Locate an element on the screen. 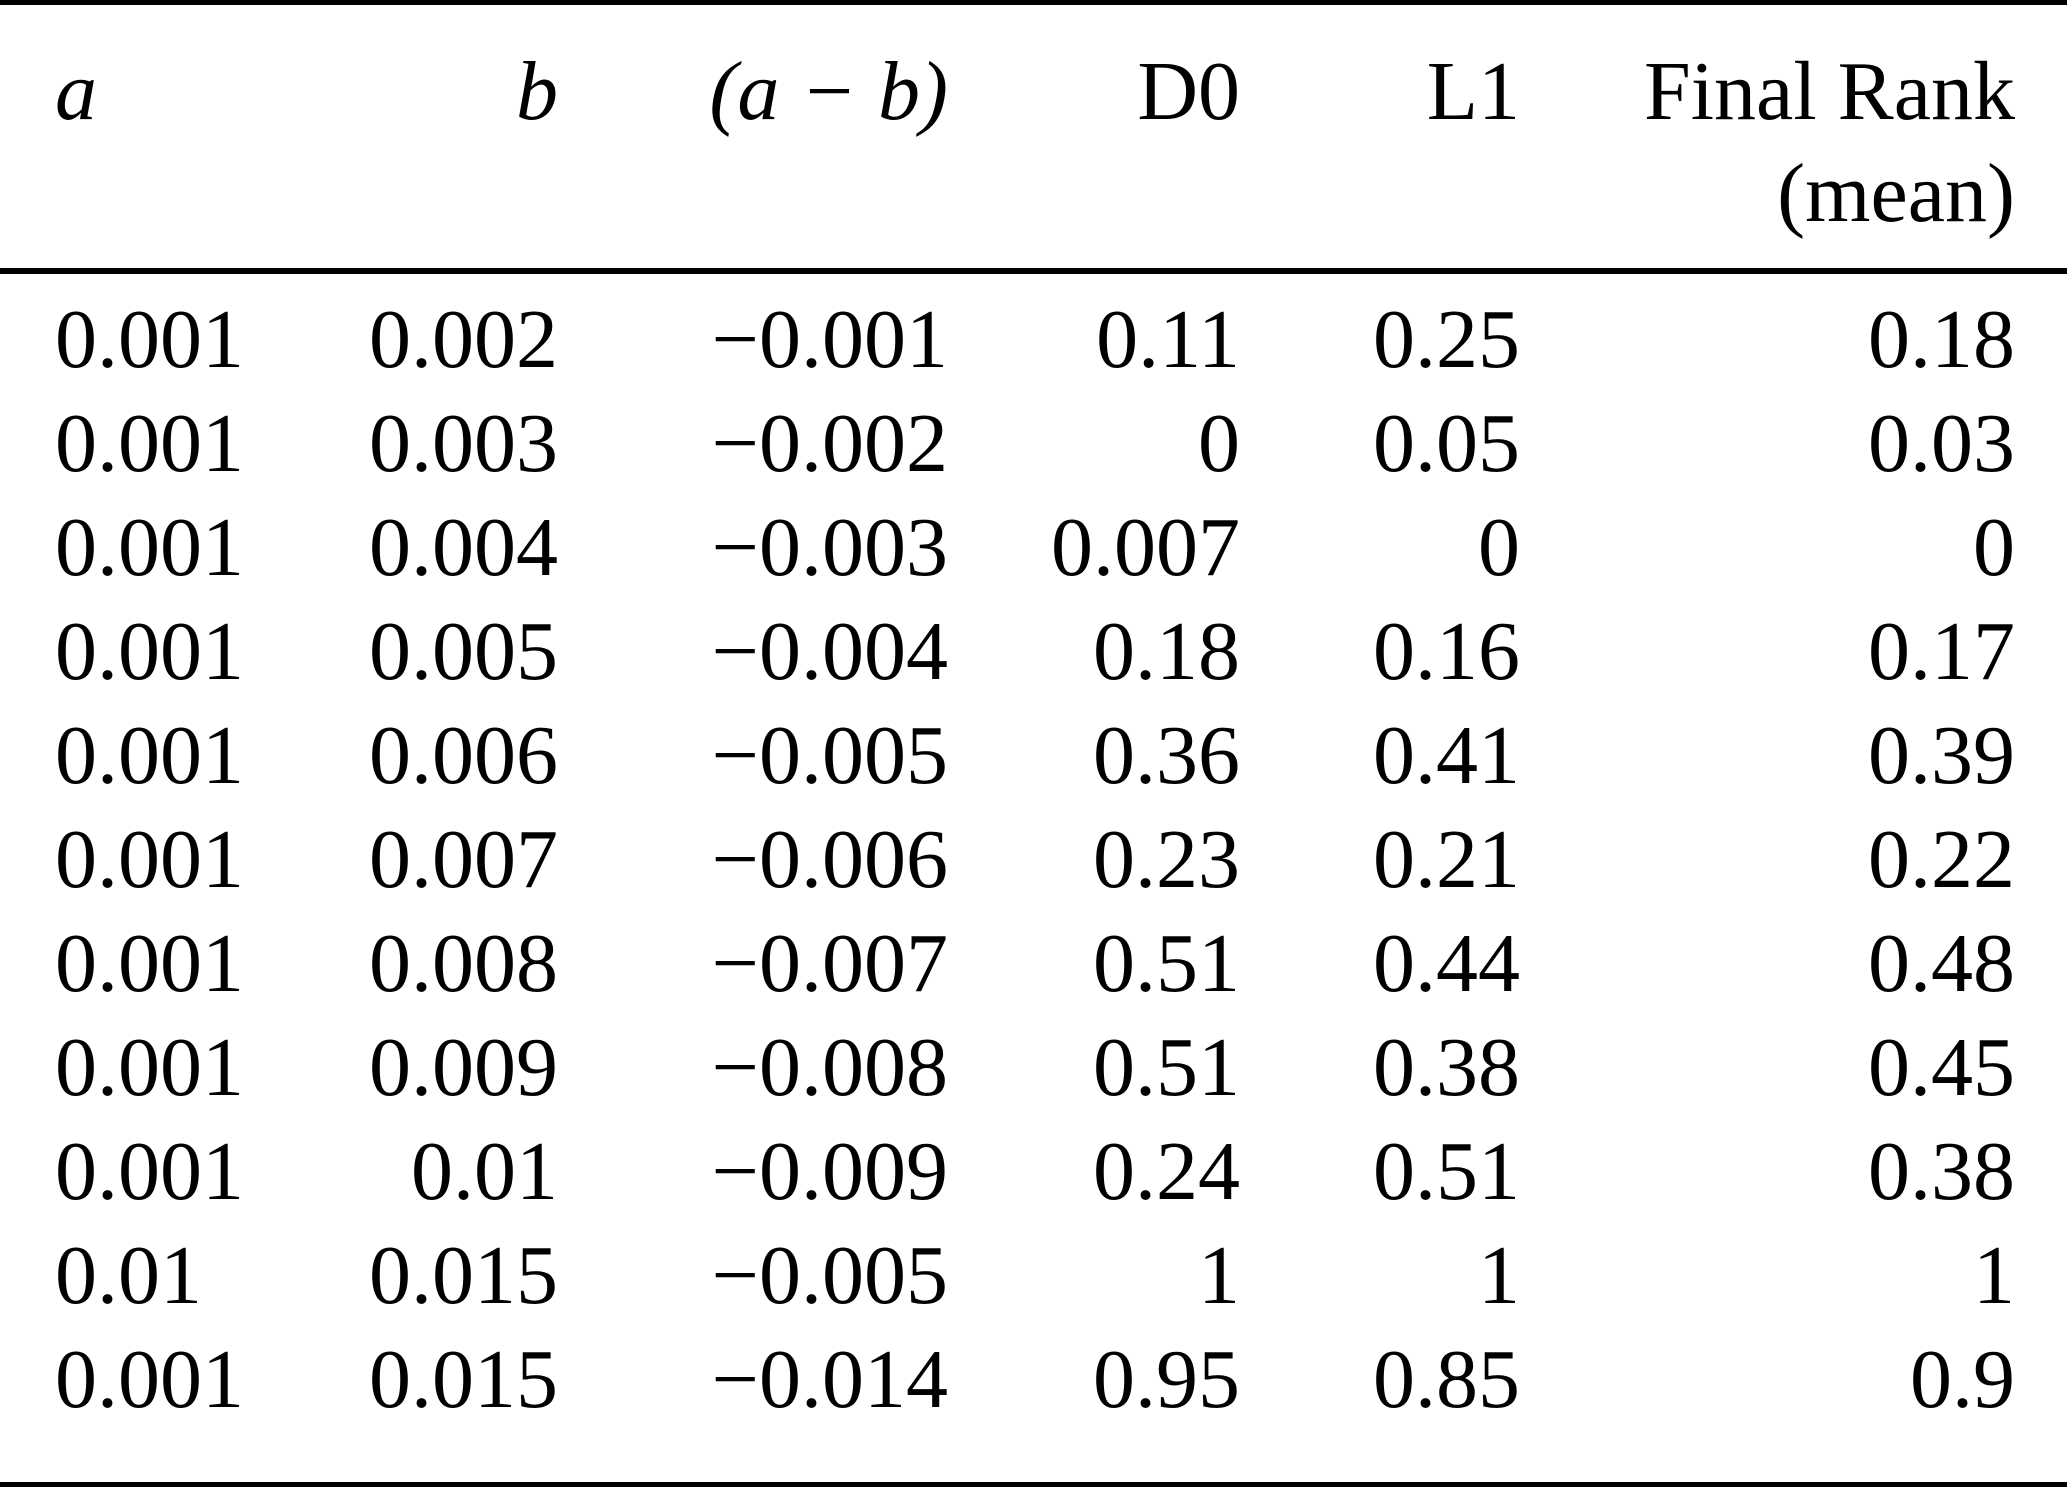 Image resolution: width=2067 pixels, height=1491 pixels. cell-d0: 0.007 is located at coordinates (1145, 547).